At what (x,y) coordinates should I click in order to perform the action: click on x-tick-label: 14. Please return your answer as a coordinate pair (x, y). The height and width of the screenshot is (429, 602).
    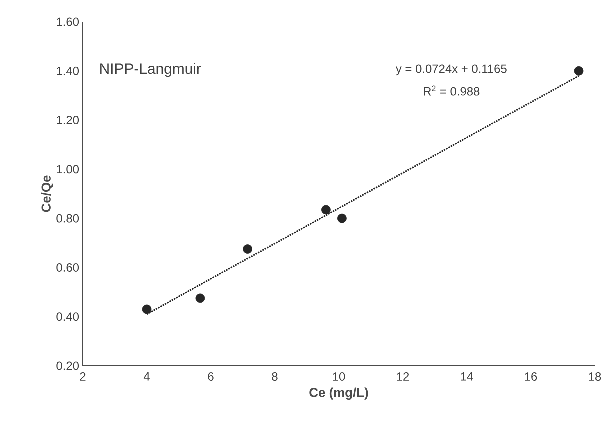
    Looking at the image, I should click on (467, 376).